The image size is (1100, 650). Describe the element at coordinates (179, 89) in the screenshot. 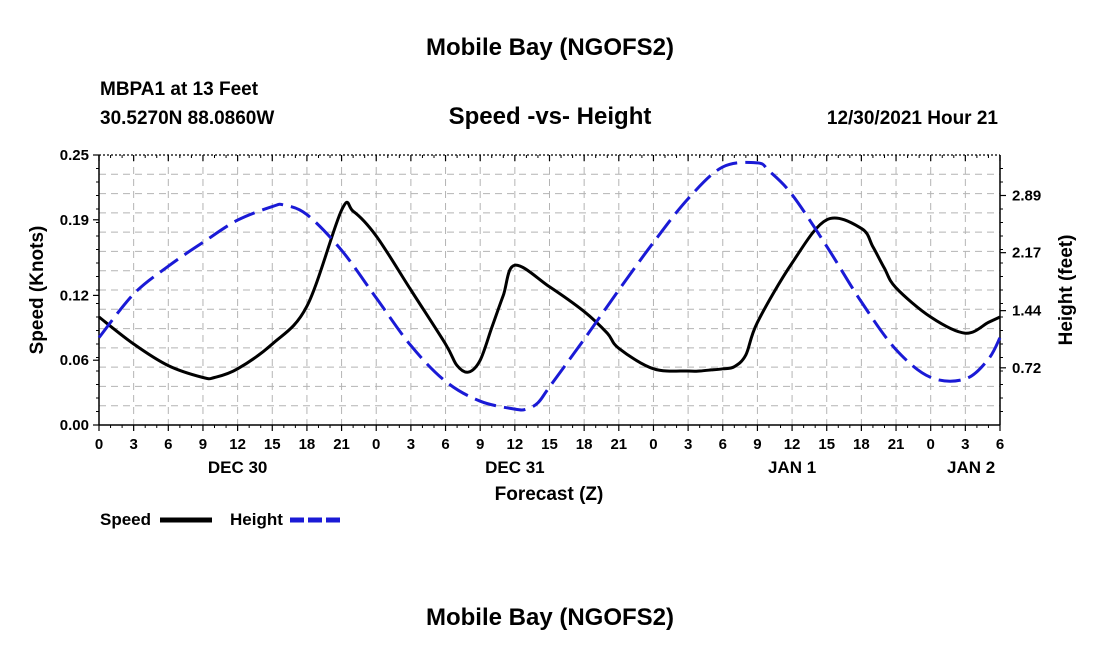

I see `station-label: MBPA1 at 13 Feet` at that location.